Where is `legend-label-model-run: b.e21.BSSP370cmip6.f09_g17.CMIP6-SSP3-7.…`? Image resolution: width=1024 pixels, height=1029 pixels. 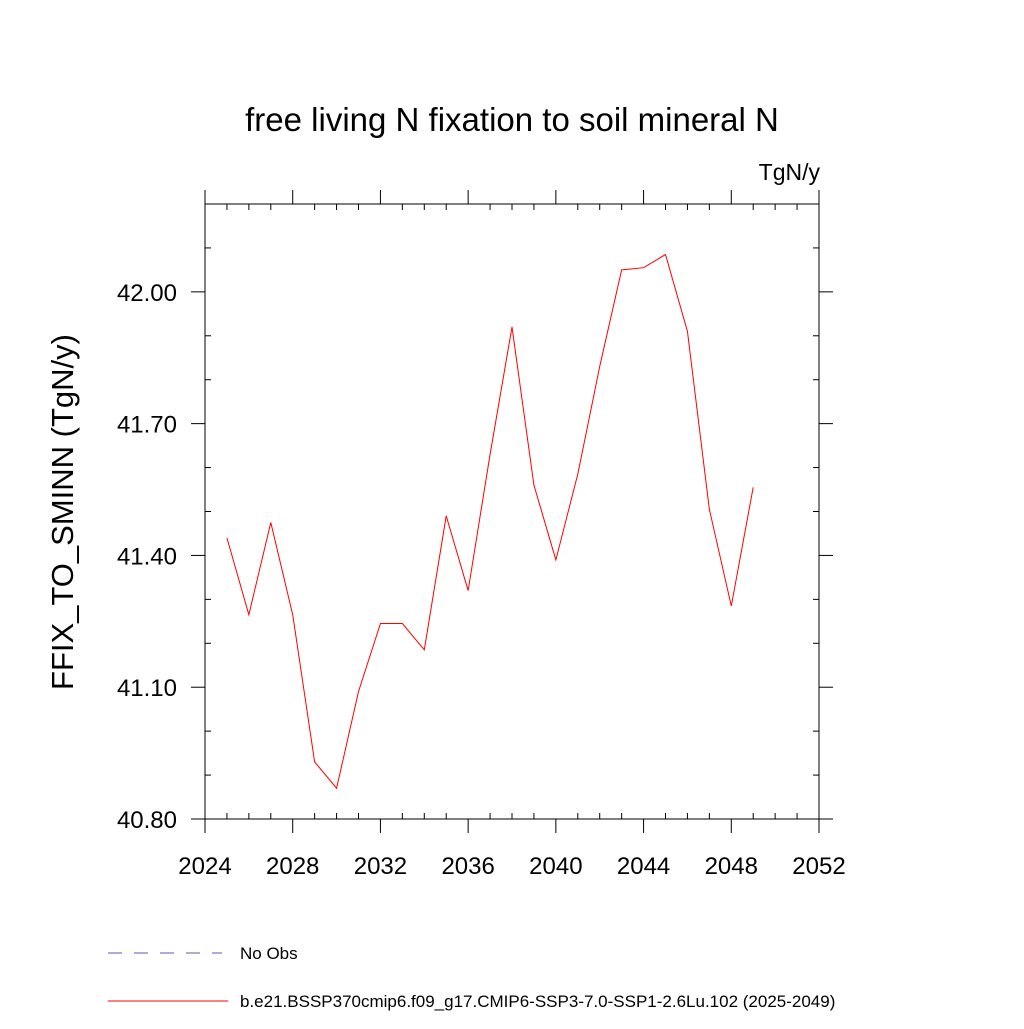
legend-label-model-run: b.e21.BSSP370cmip6.f09_g17.CMIP6-SSP3-7.… is located at coordinates (537, 1001).